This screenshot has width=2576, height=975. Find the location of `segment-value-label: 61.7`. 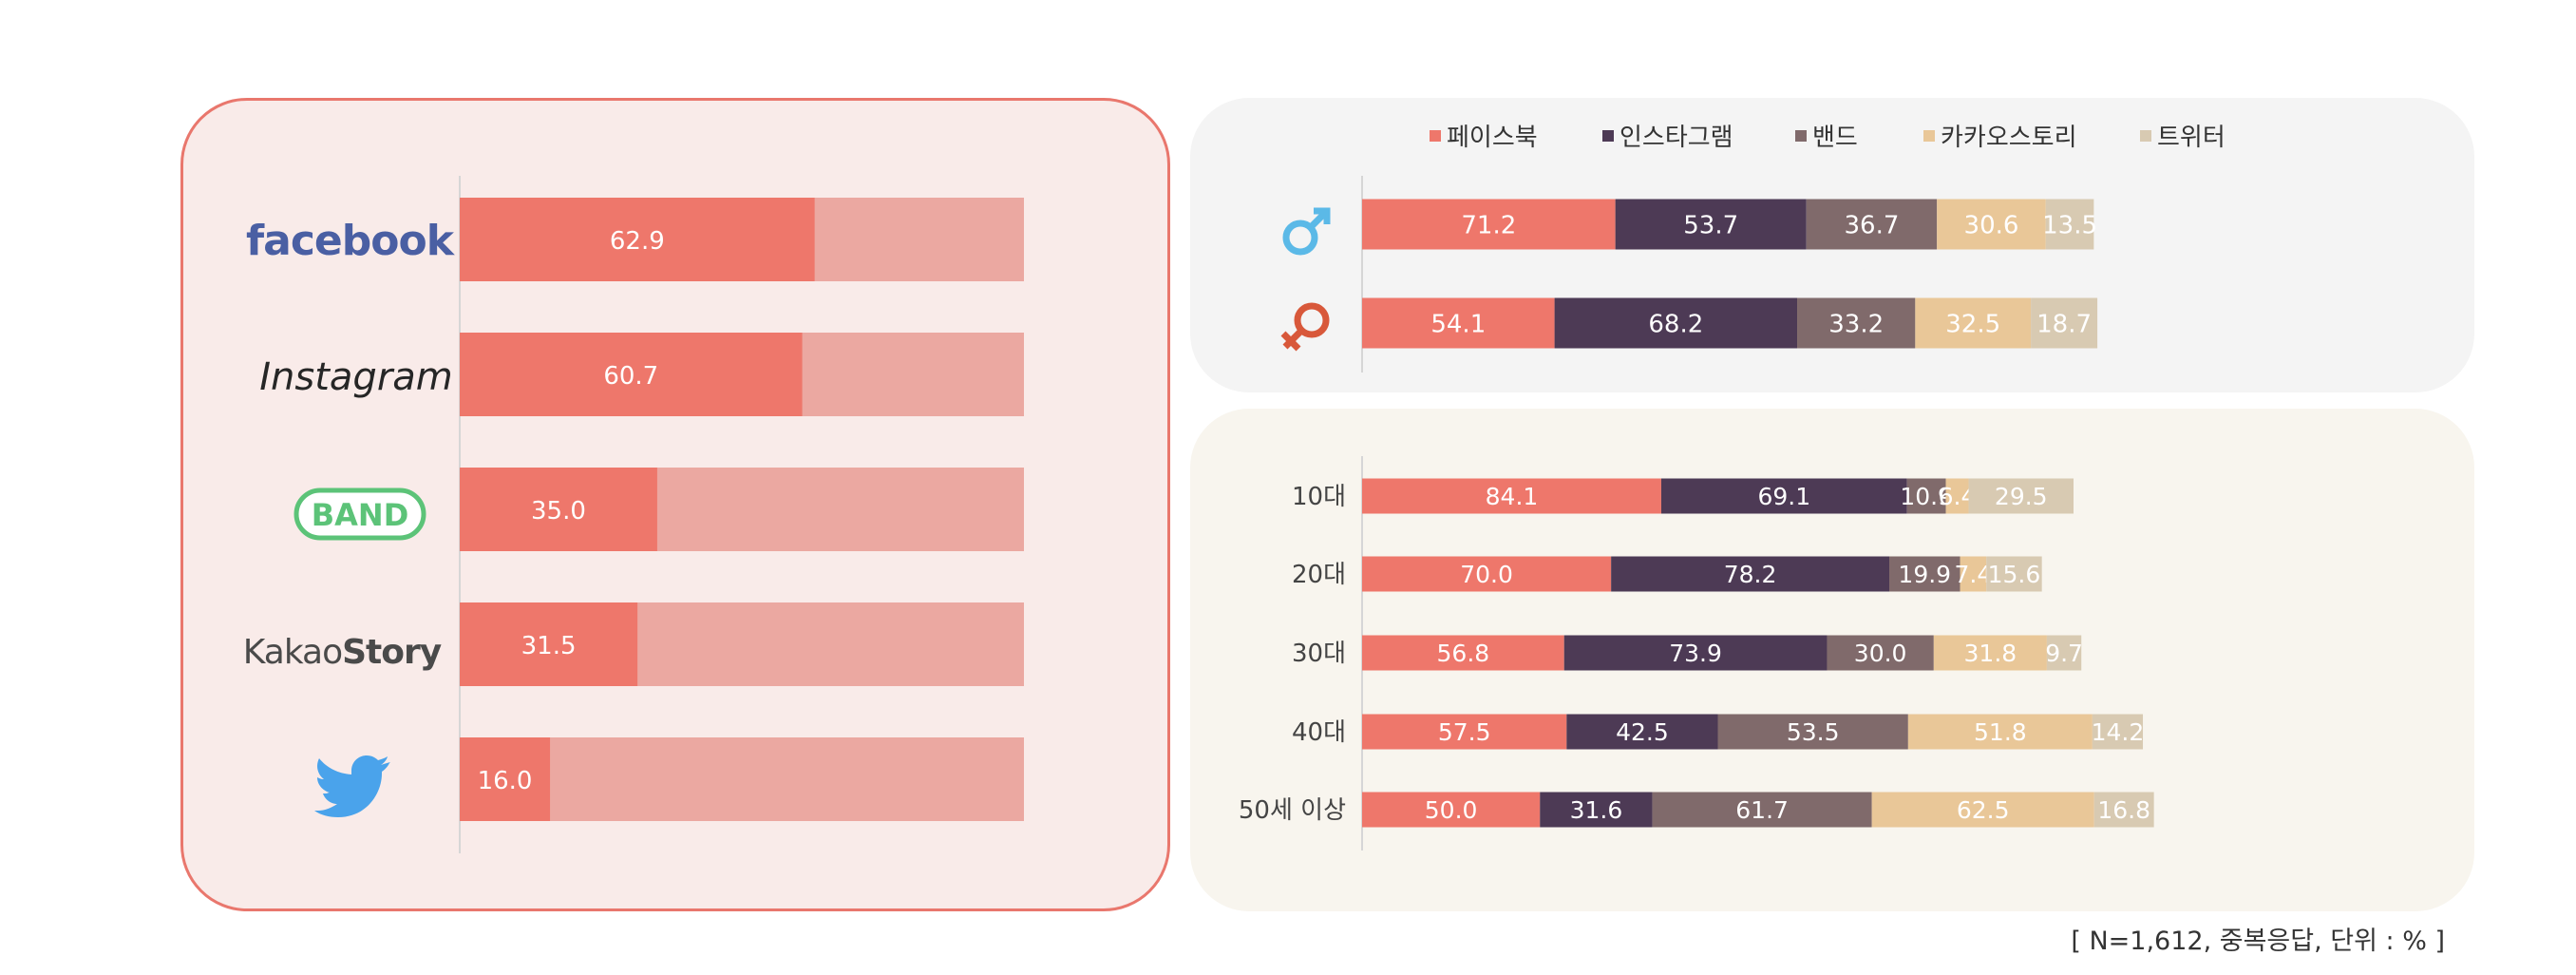

segment-value-label: 61.7 is located at coordinates (1762, 810).